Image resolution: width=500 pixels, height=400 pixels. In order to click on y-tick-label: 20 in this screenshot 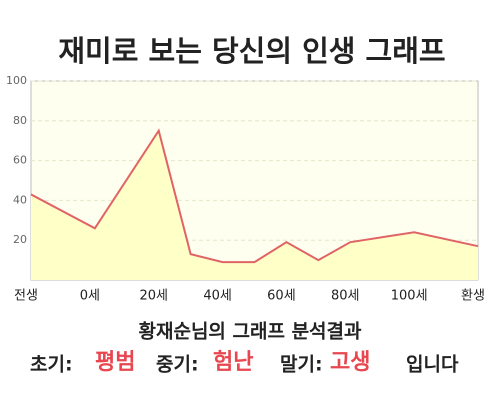, I will do `click(20, 239)`.